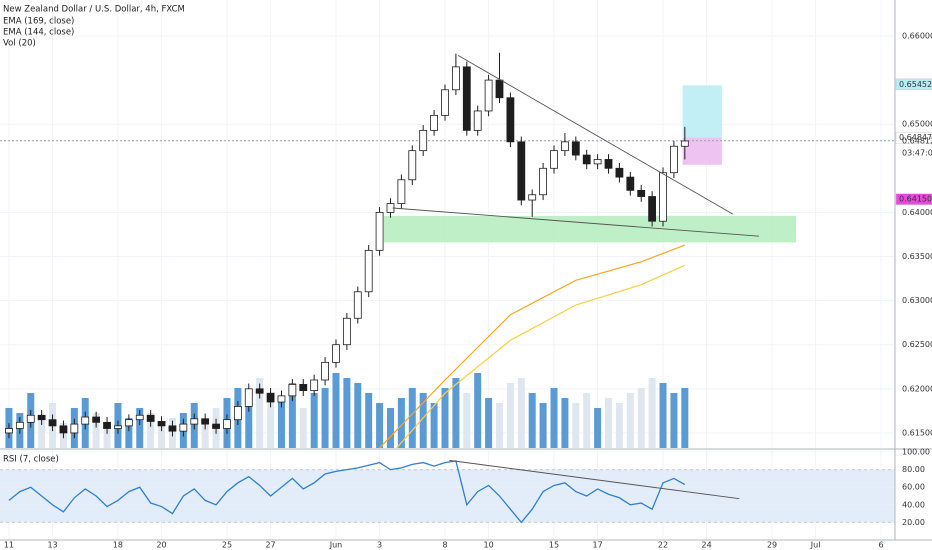  What do you see at coordinates (913, 504) in the screenshot?
I see `y-tick-label: 40.00` at bounding box center [913, 504].